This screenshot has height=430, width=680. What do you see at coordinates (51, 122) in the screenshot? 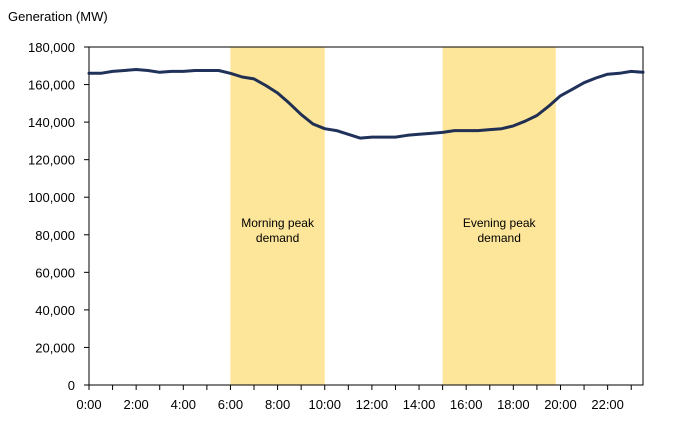
I see `y-tick-label: 140,000` at bounding box center [51, 122].